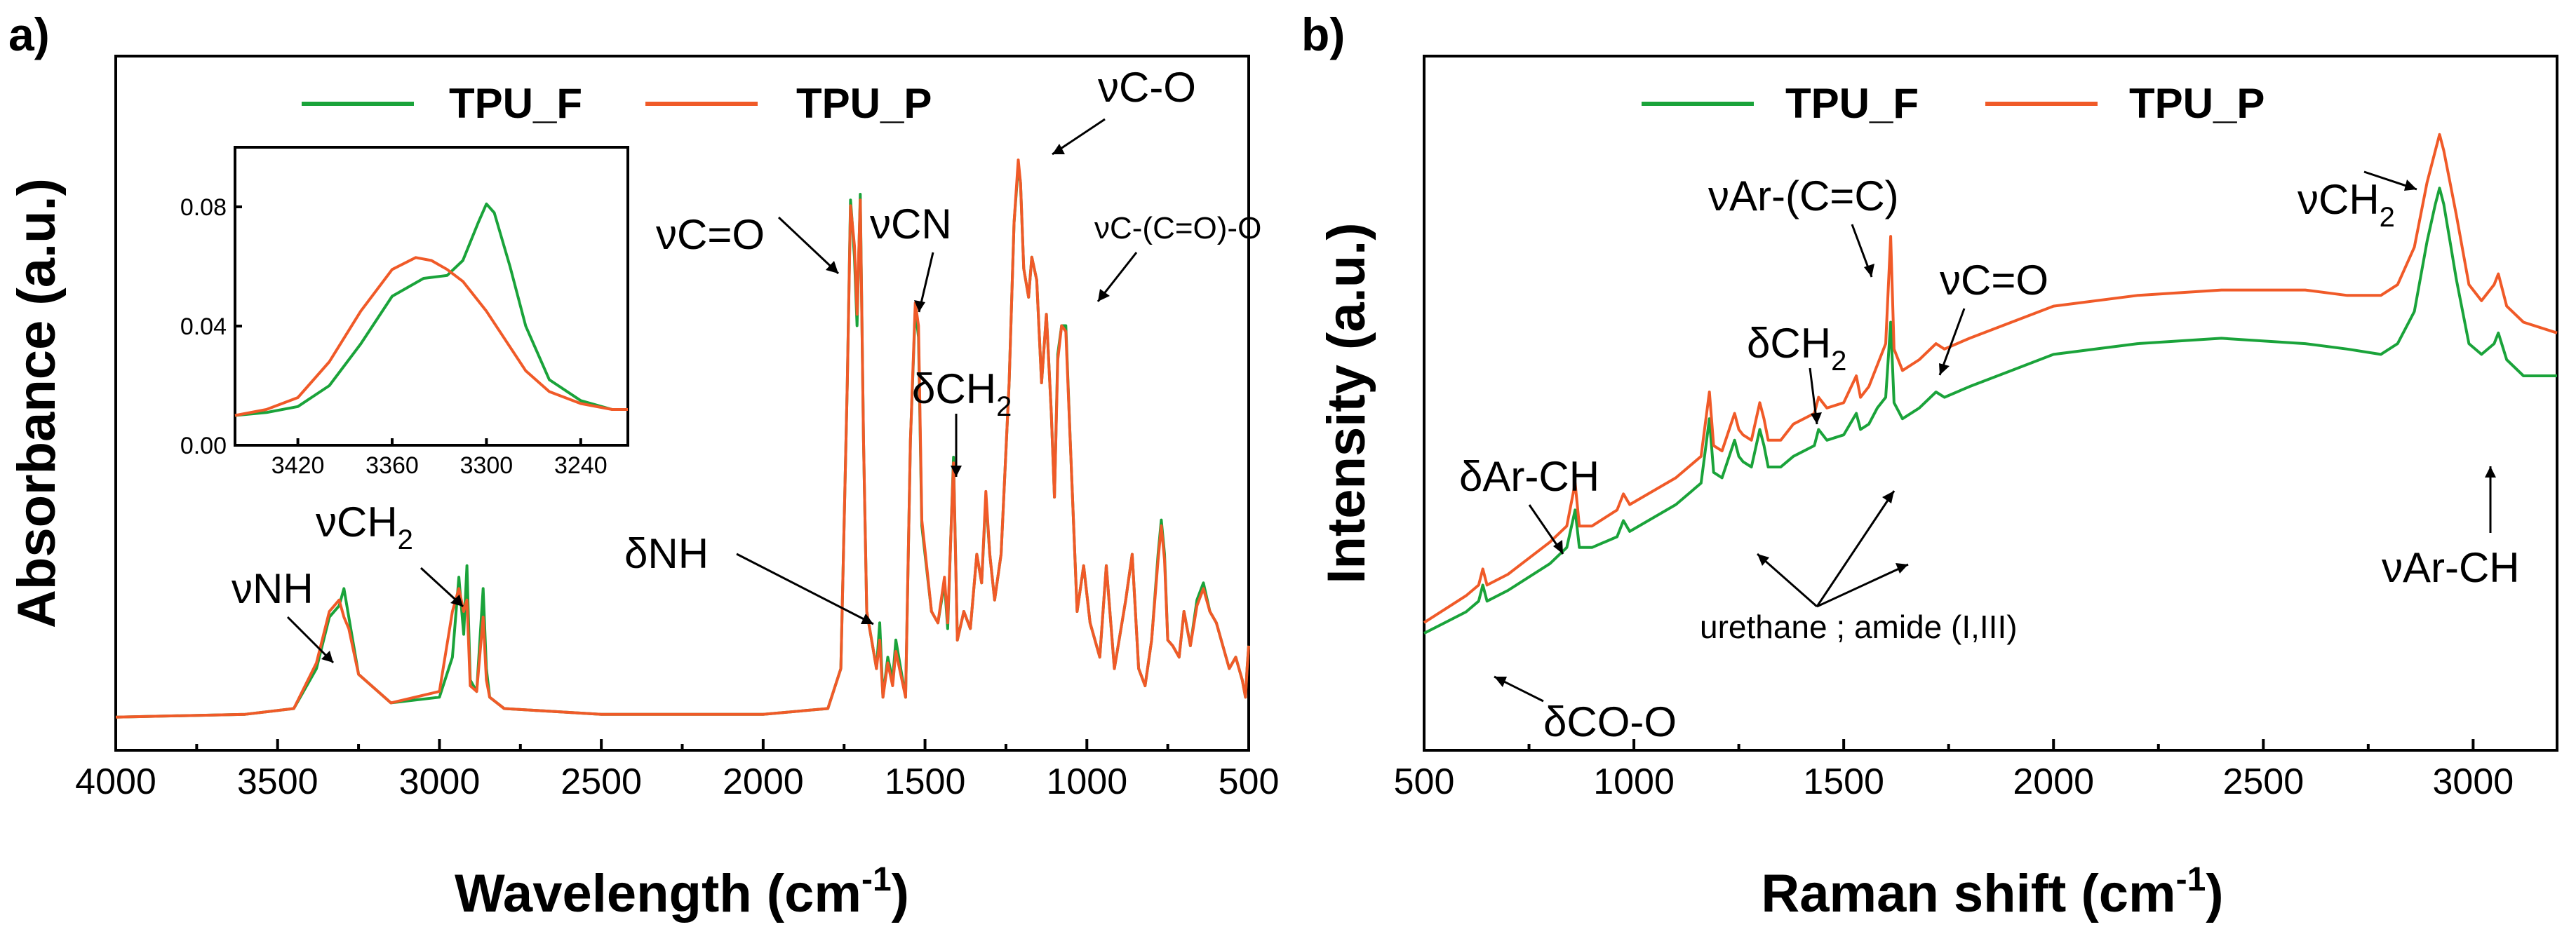 The image size is (2576, 941). I want to click on annotation-nu-ar-ch: νAr-CH, so click(2451, 567).